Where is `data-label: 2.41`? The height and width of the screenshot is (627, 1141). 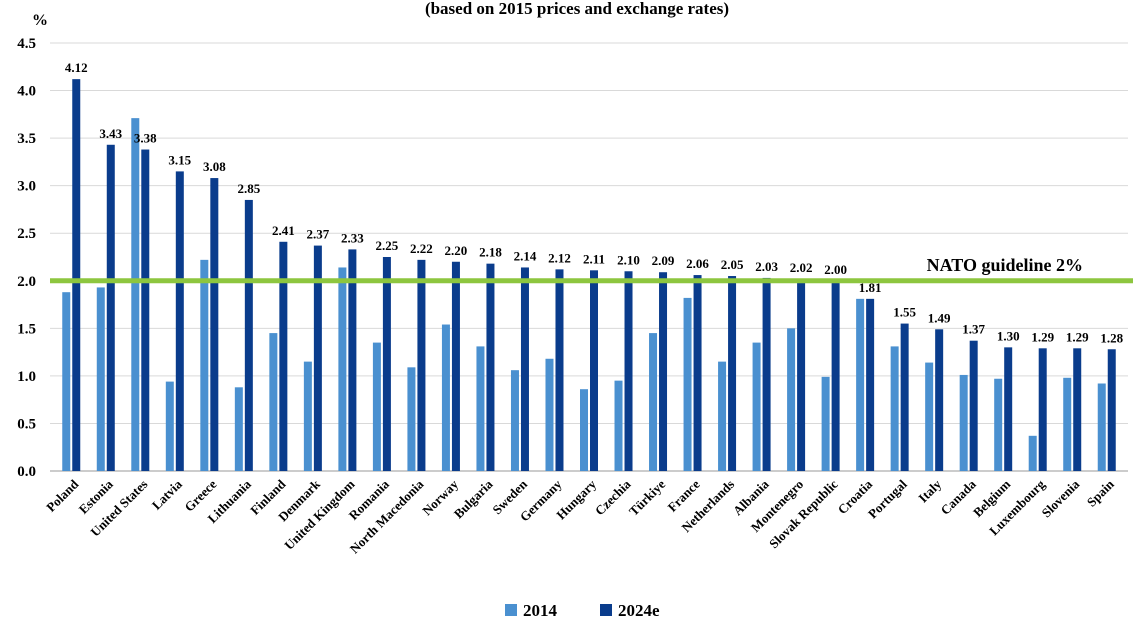
data-label: 2.41 is located at coordinates (283, 230).